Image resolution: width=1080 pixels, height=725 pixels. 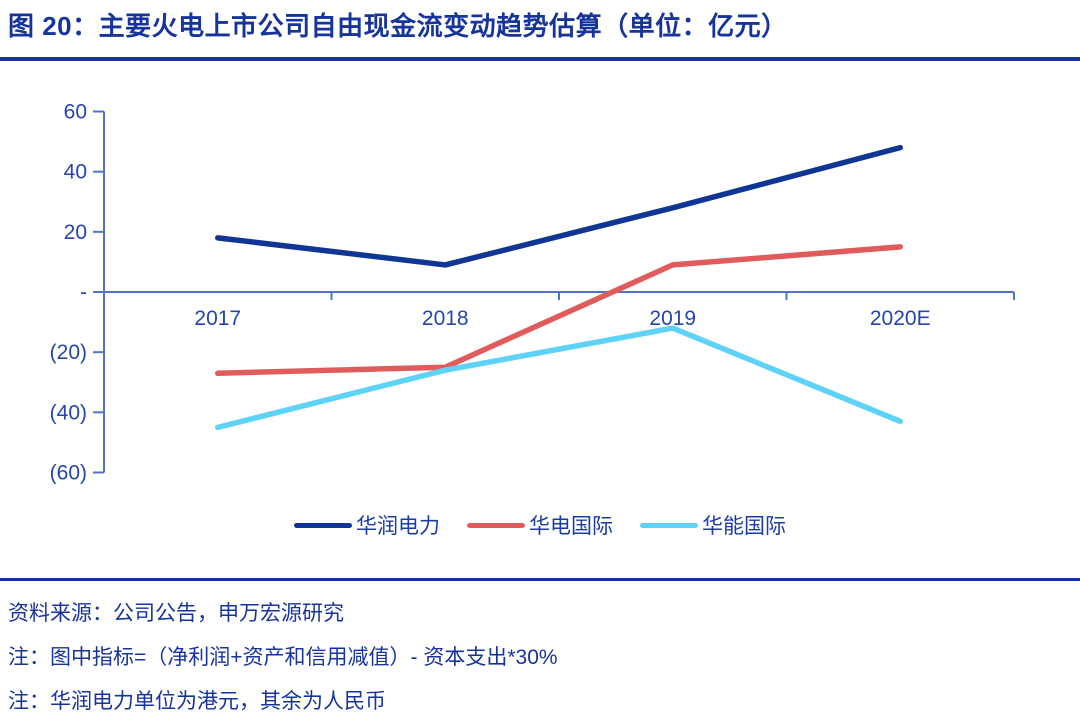 I want to click on x-category-label: 2017, so click(x=217, y=318).